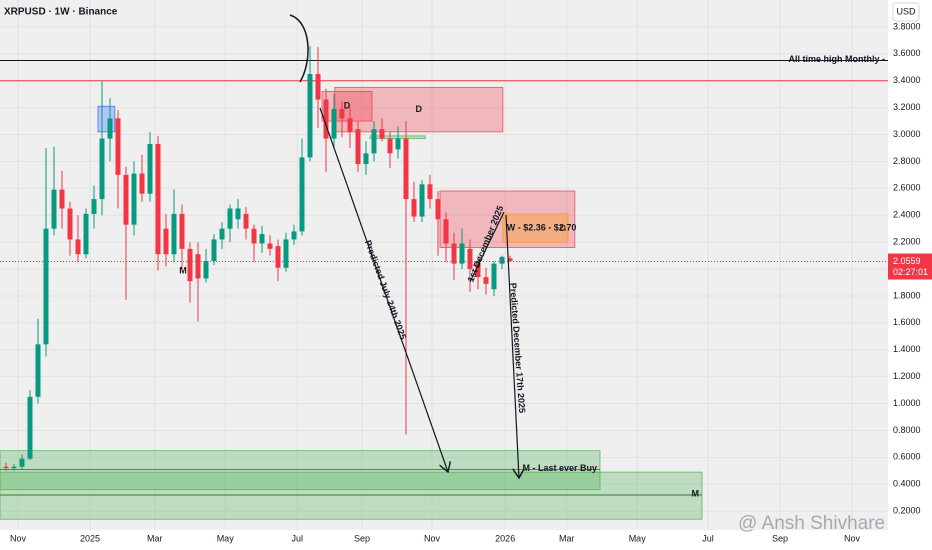 The image size is (932, 550). I want to click on x-tick-label: 2025, so click(90, 538).